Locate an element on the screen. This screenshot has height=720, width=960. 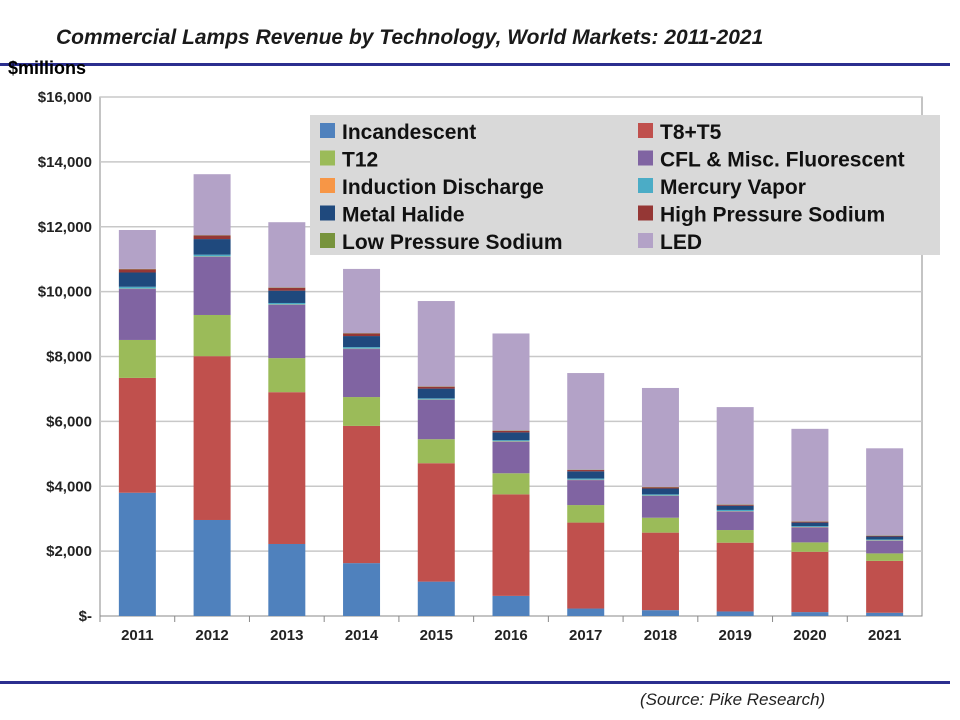
legend-box is located at coordinates (625, 185).